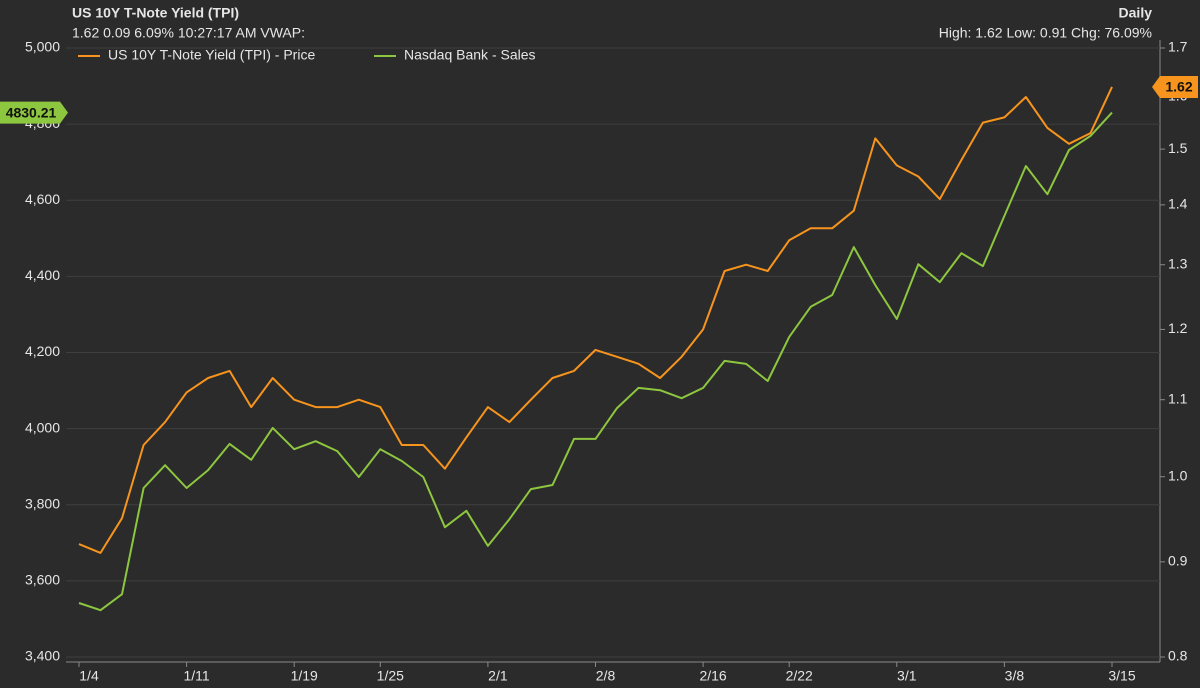  Describe the element at coordinates (606, 676) in the screenshot. I see `x-tick-label: 2/8` at that location.